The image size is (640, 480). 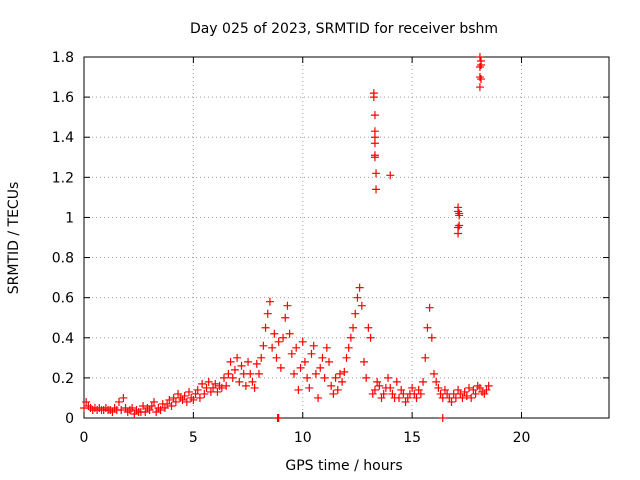 I want to click on y-tick-label: 1.8, so click(x=63, y=58).